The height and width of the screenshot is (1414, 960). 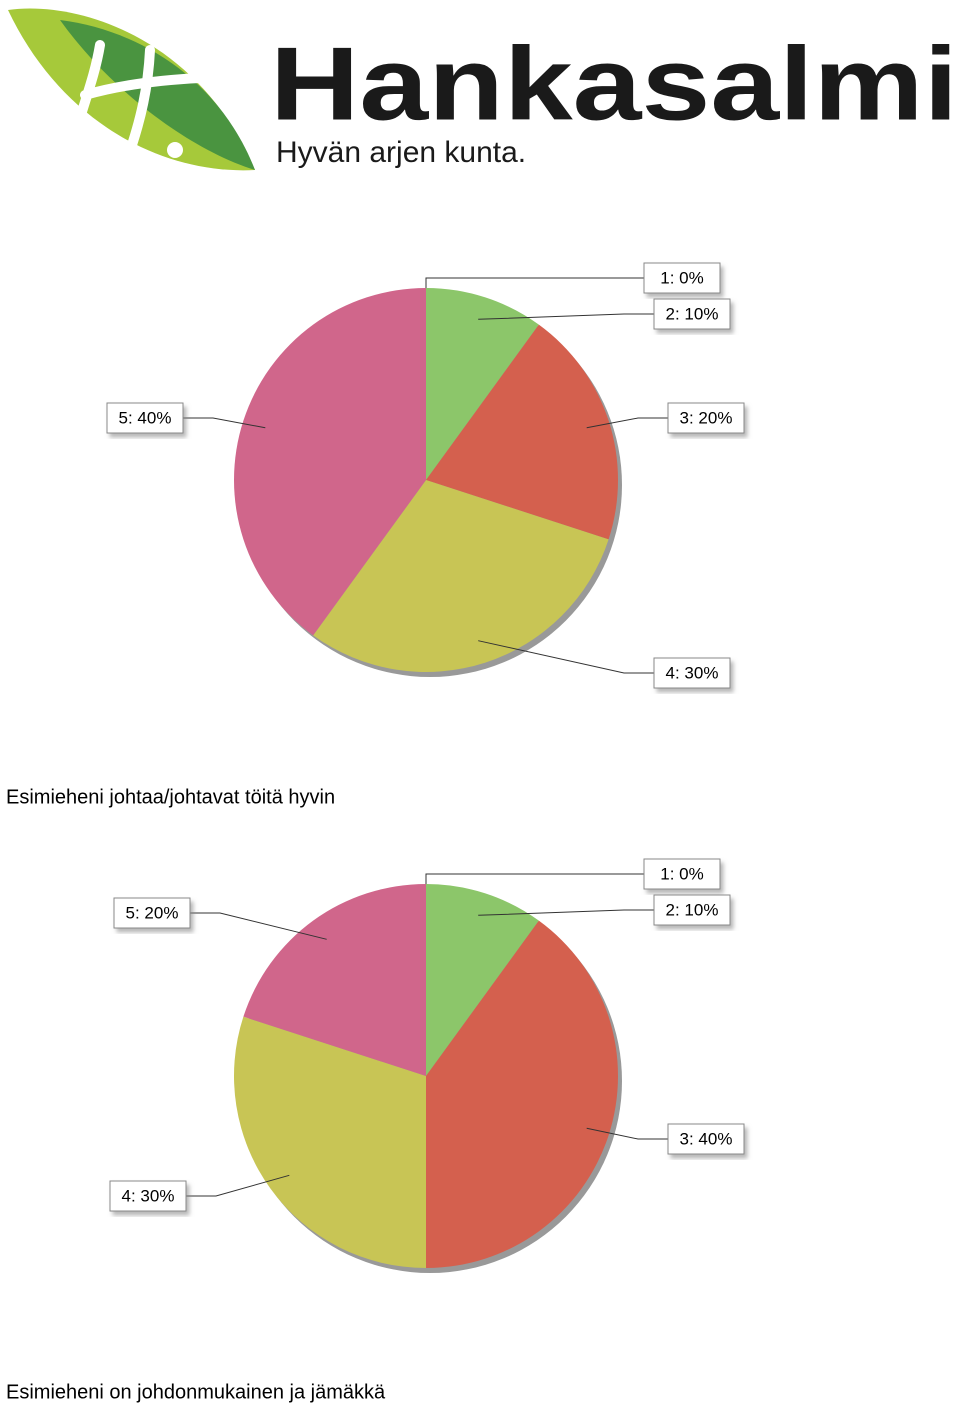 I want to click on logo-leaf-dark, so click(x=157, y=95).